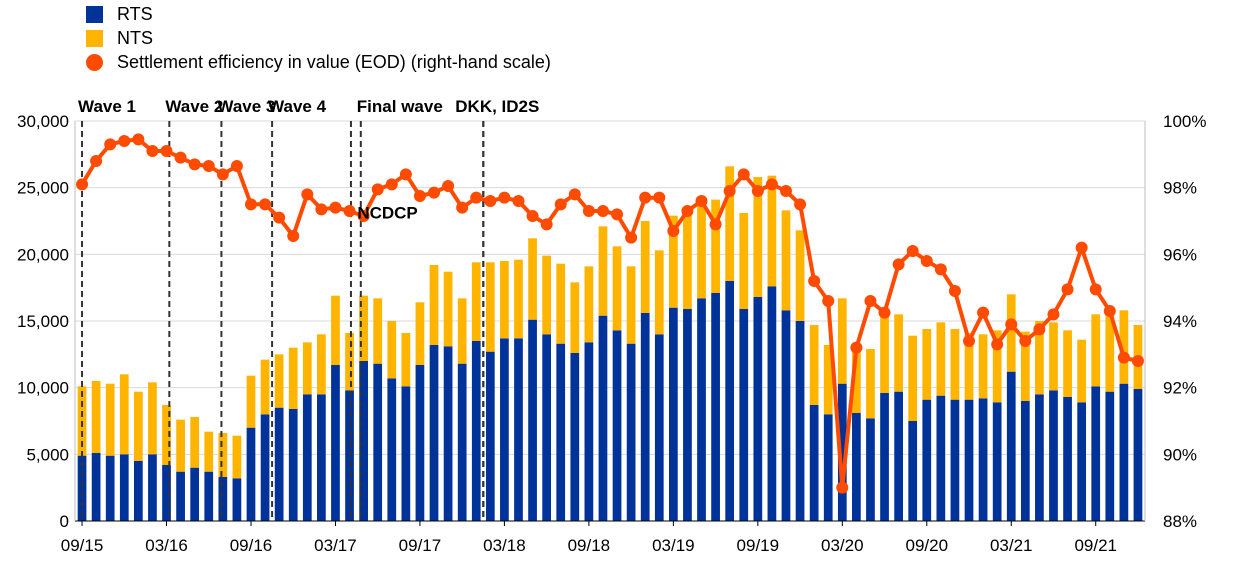 This screenshot has width=1240, height=564. I want to click on x-tick-label: 09/20, so click(927, 545).